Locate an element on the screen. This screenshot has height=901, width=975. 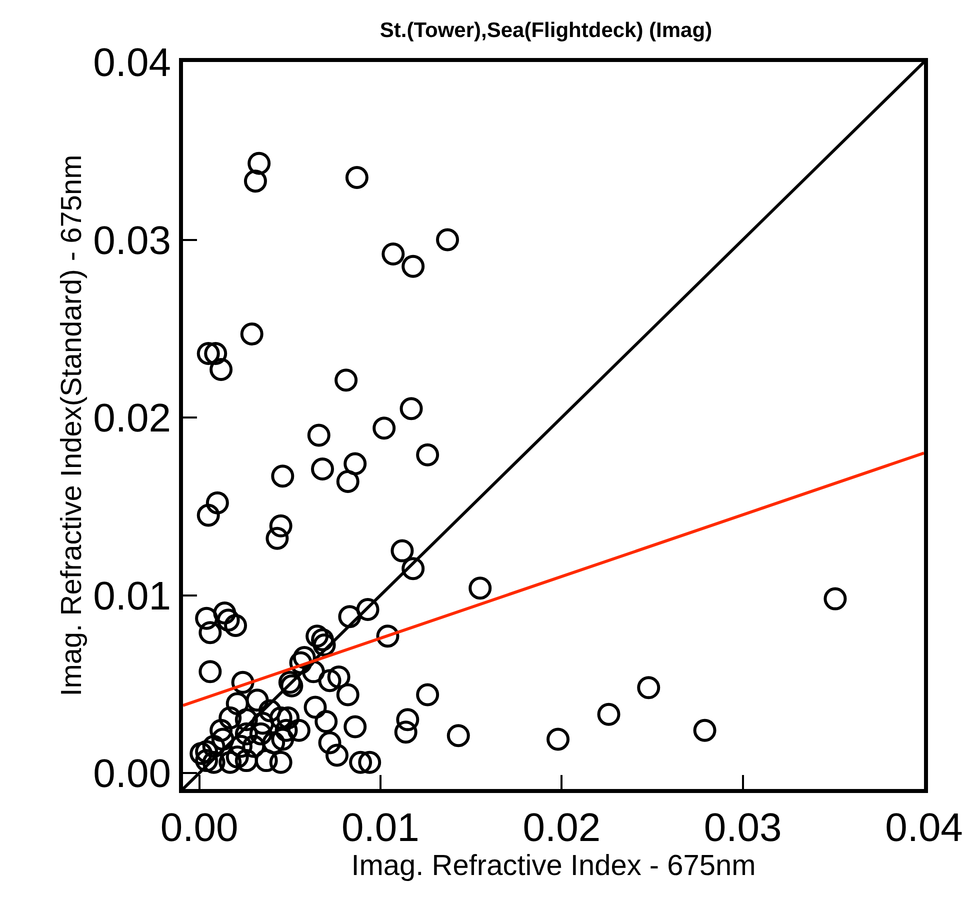
x-axis-title: Imag. Refractive Index - 675nm is located at coordinates (553, 866).